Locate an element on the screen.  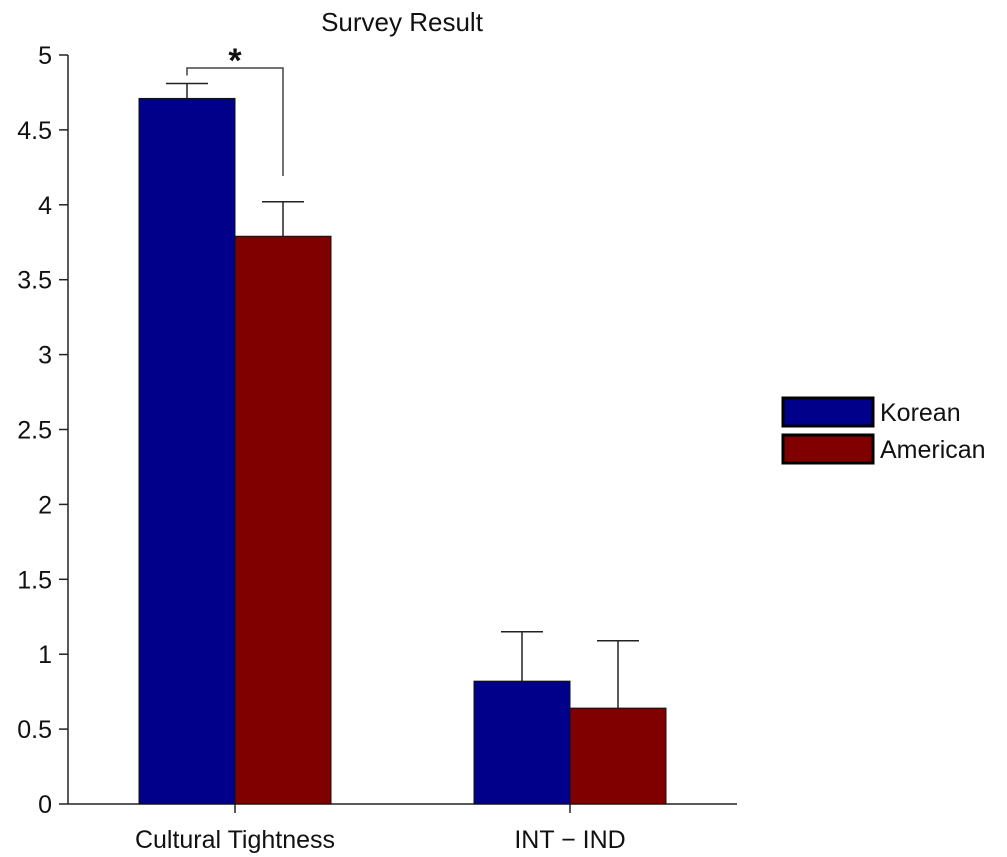
y-tick-label: 1.5 is located at coordinates (34, 580).